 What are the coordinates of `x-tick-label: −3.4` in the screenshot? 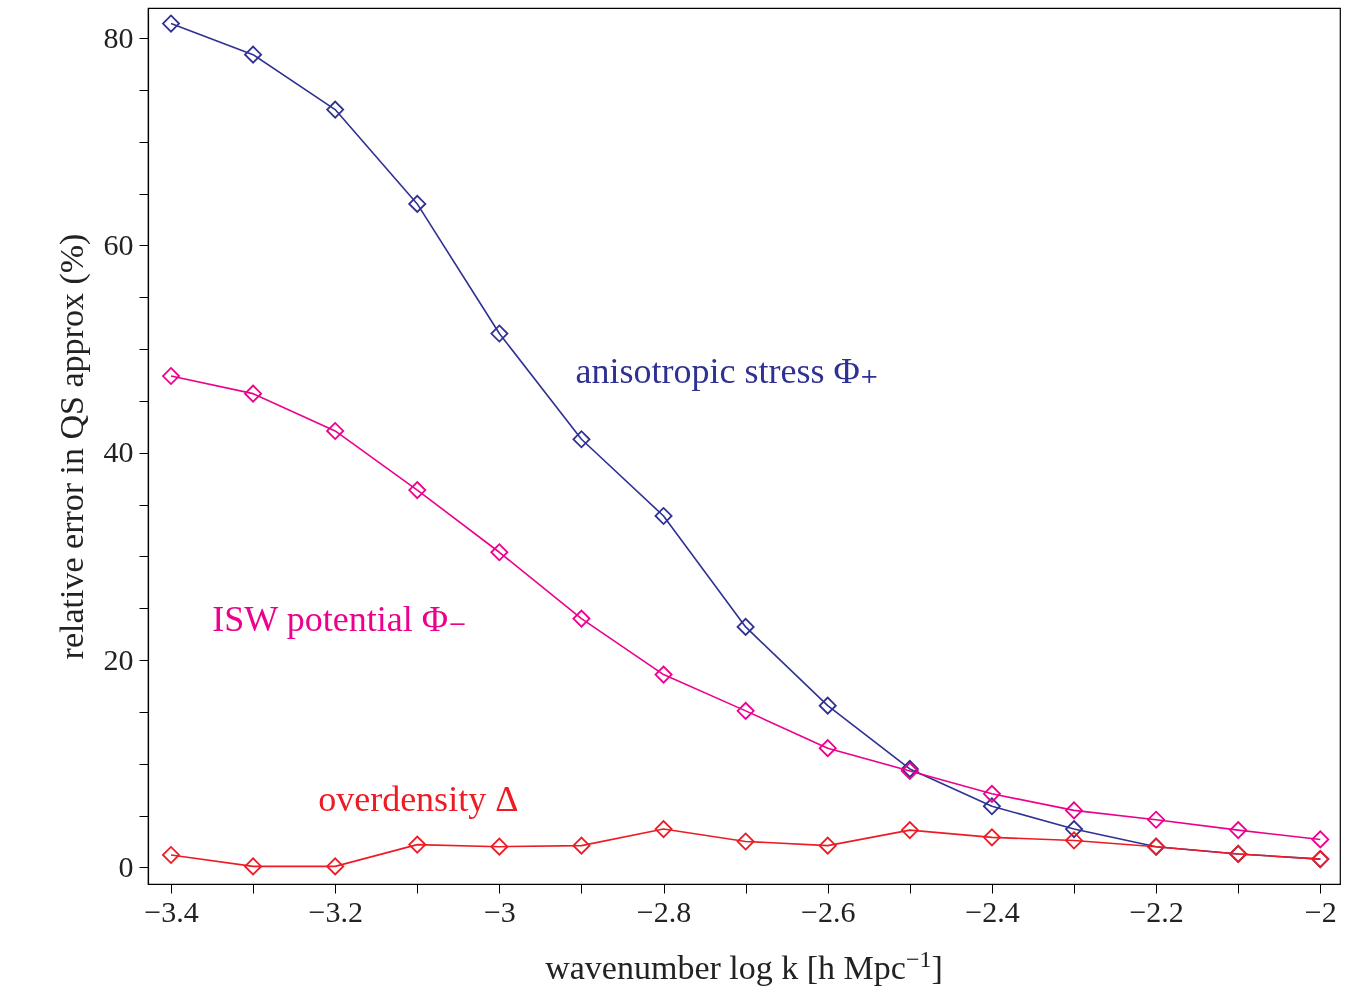 It's located at (171, 911).